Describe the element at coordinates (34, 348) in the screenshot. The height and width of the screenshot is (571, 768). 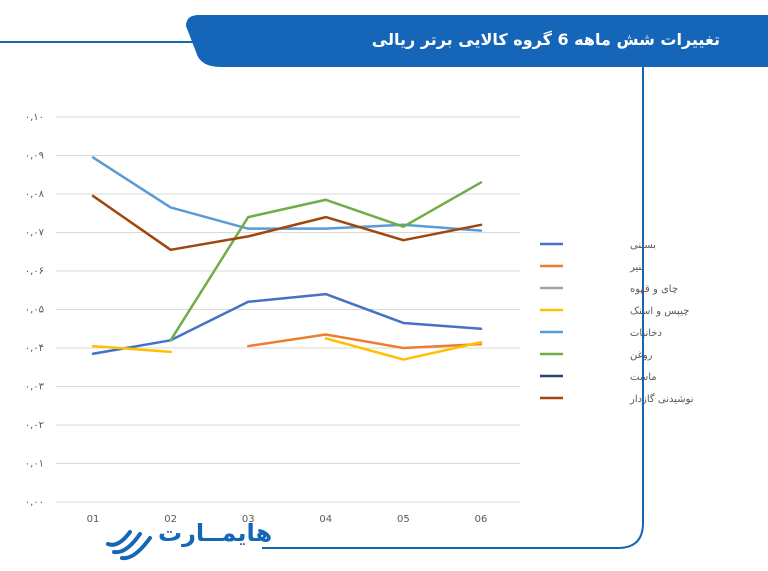
I see `y-tick-label: ۰,۰۴` at that location.